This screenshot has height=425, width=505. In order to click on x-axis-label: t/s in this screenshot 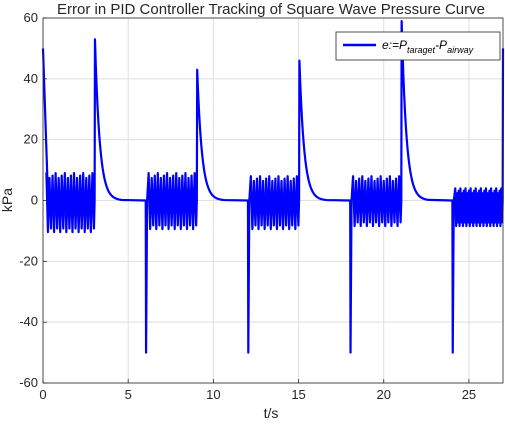, I will do `click(271, 413)`.